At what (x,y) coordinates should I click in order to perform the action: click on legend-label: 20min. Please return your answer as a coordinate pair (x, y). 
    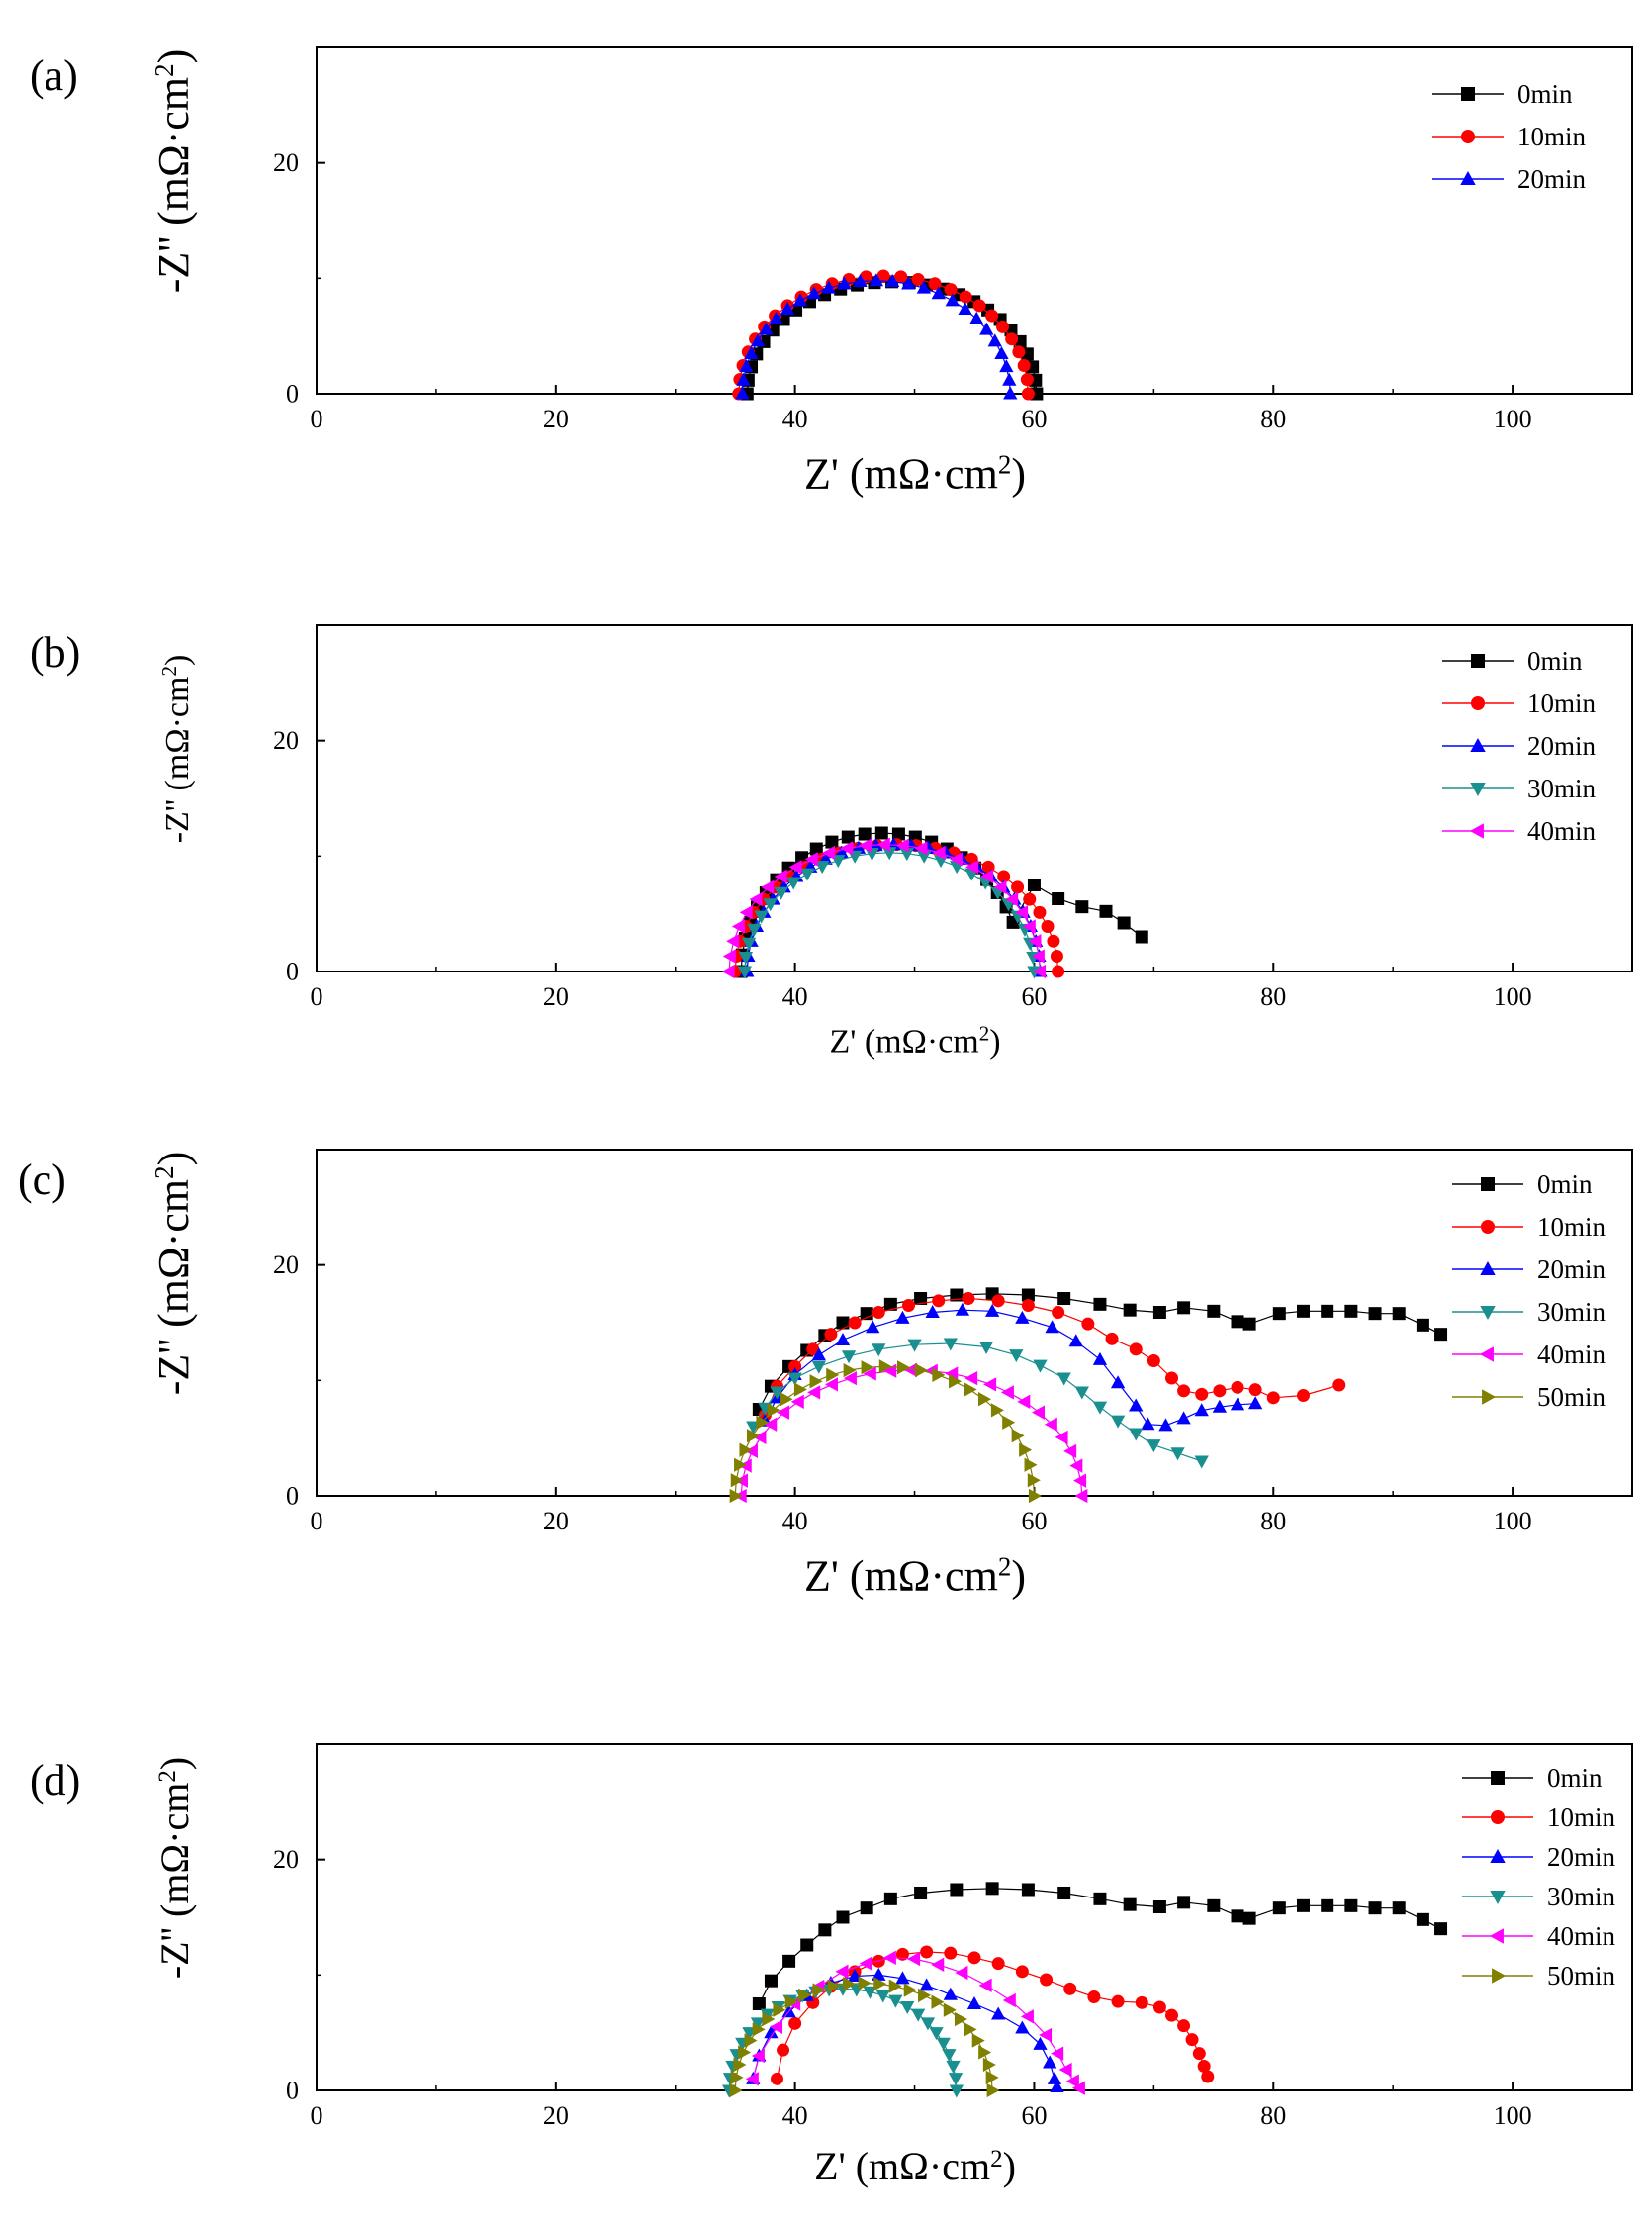
    Looking at the image, I should click on (1581, 1857).